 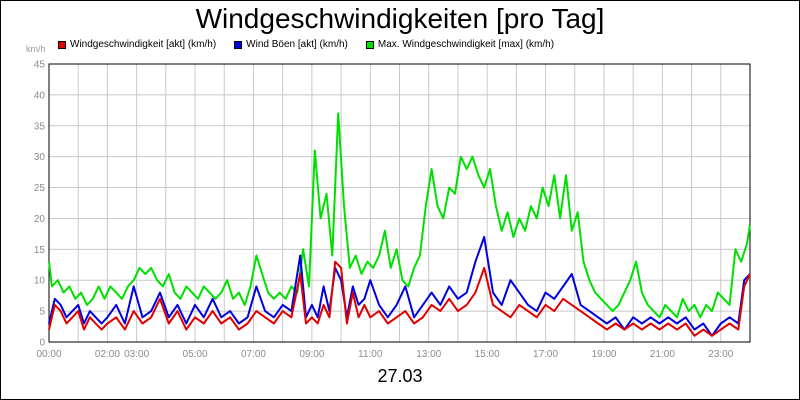 What do you see at coordinates (370, 354) in the screenshot?
I see `x-tick-label: 11:00` at bounding box center [370, 354].